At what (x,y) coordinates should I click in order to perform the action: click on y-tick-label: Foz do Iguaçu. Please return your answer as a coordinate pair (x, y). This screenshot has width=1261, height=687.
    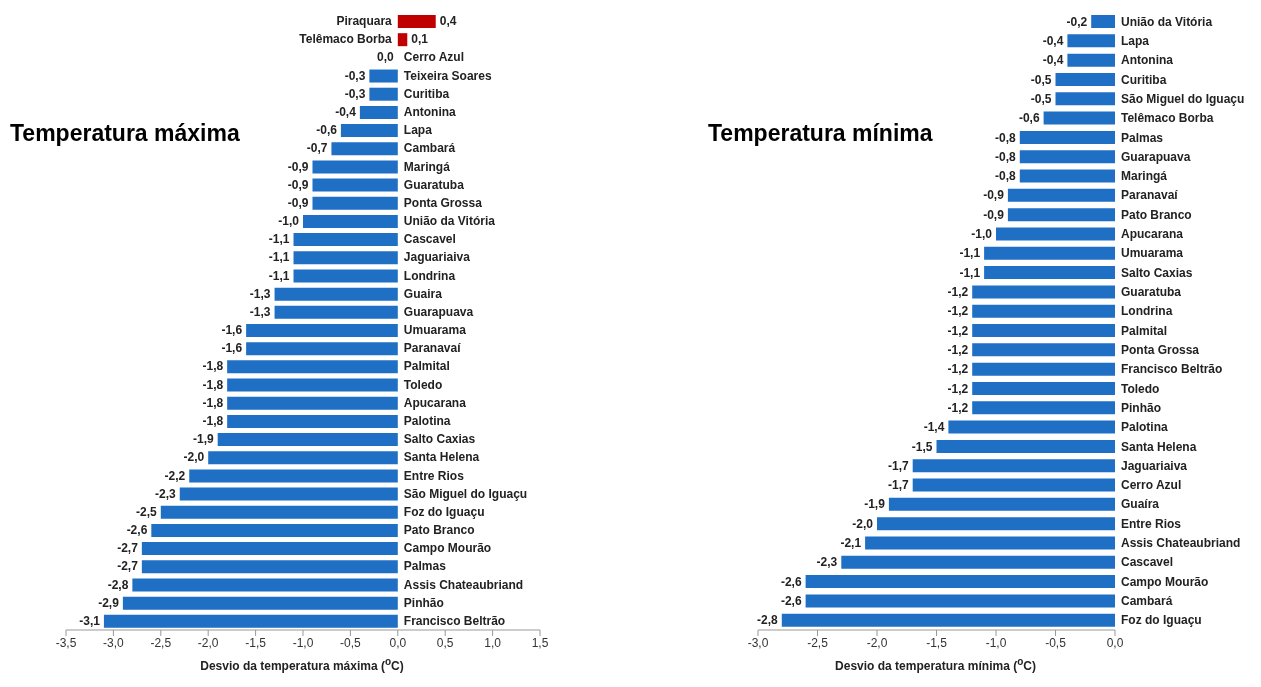
    Looking at the image, I should click on (444, 511).